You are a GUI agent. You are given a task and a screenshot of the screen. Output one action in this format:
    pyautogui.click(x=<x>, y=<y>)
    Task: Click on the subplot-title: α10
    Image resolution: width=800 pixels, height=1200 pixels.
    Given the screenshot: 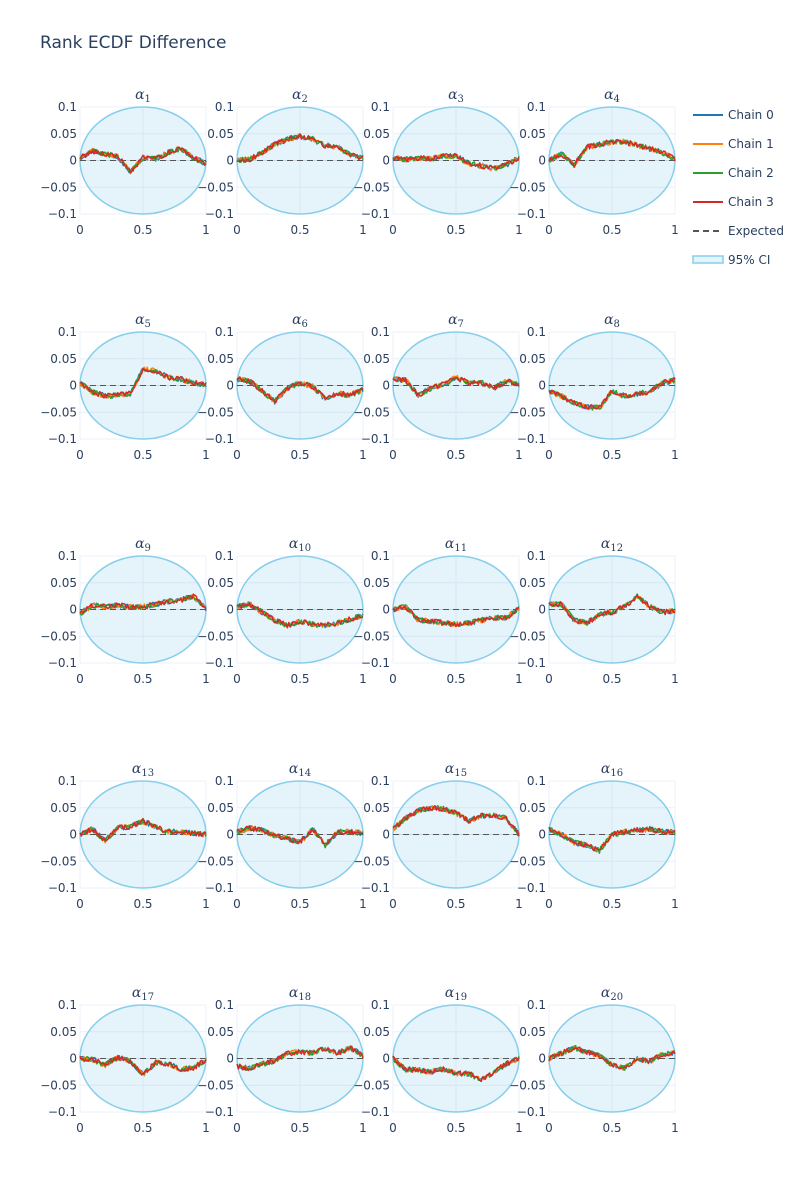 What is the action you would take?
    pyautogui.click(x=300, y=545)
    